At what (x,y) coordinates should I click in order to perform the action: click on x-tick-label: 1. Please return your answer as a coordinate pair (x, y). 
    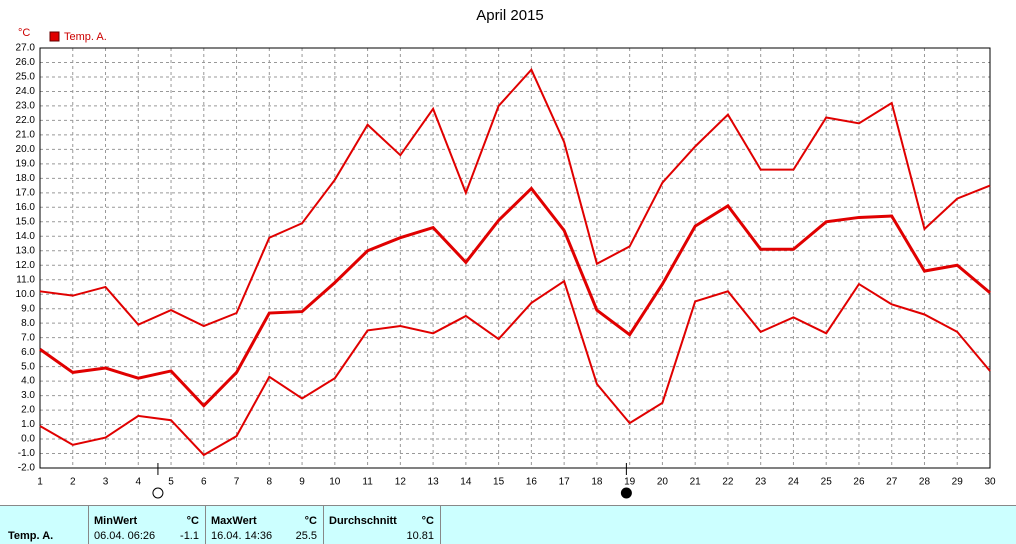
    Looking at the image, I should click on (40, 482).